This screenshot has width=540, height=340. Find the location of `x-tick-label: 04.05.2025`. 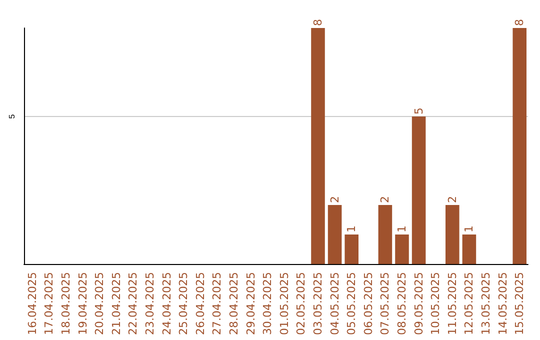

x-tick-label: 04.05.2025 is located at coordinates (335, 304).